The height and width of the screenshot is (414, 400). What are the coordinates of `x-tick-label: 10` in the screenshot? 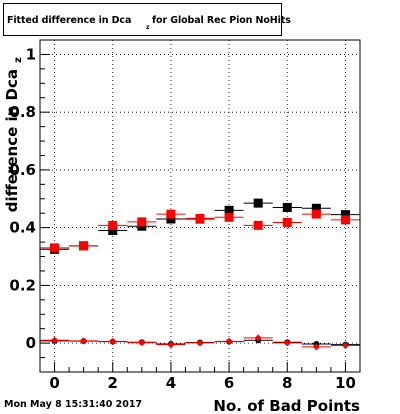 It's located at (345, 383).